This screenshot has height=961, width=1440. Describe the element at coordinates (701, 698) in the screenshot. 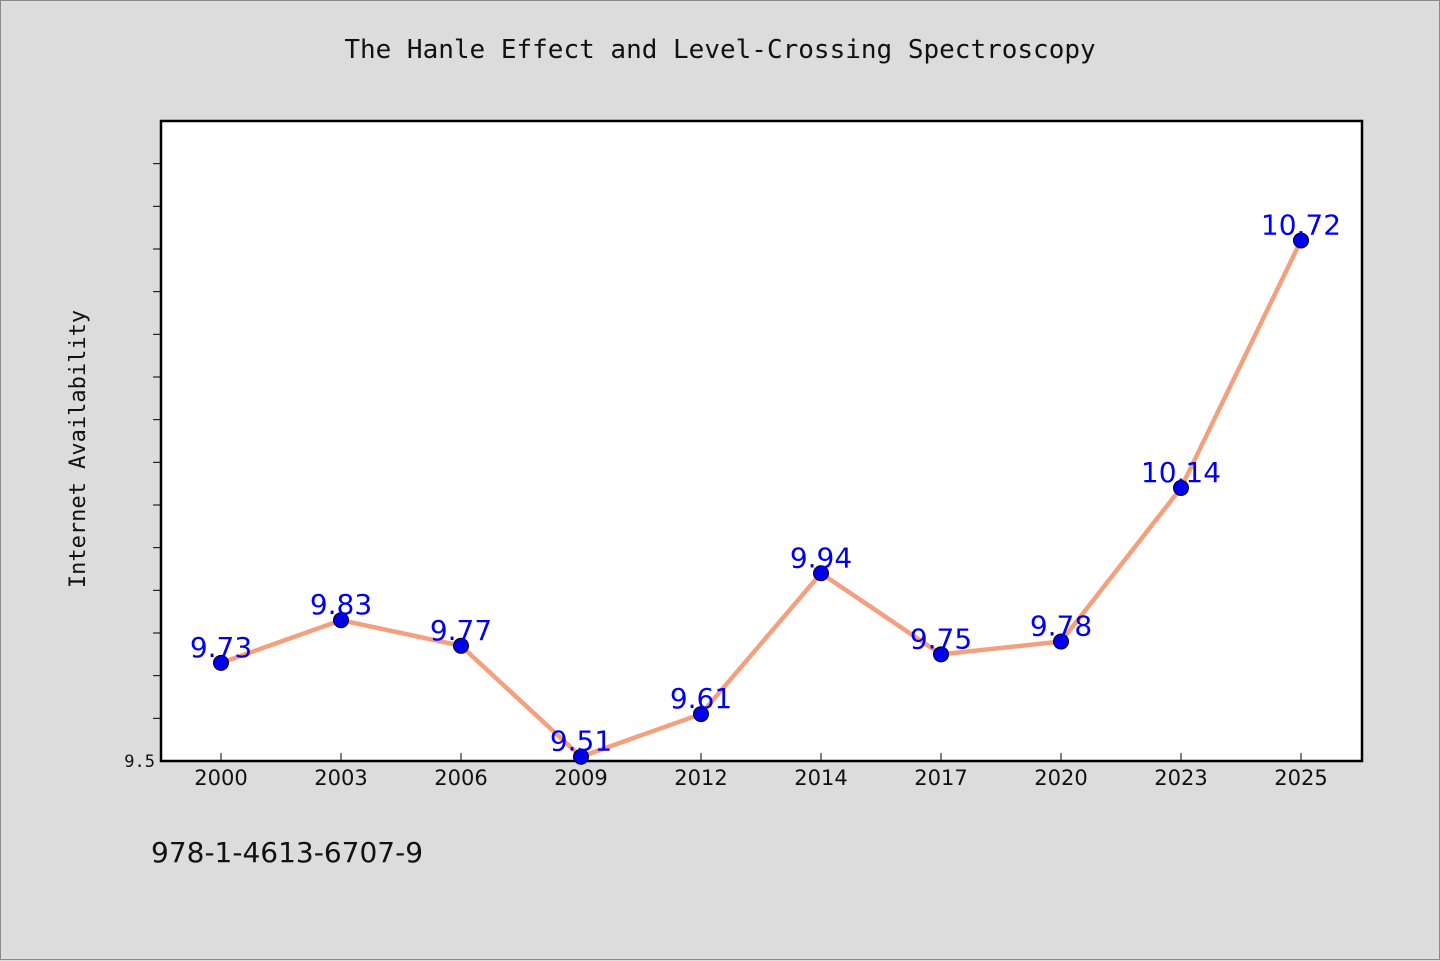

I see `data-label: 9.61` at that location.